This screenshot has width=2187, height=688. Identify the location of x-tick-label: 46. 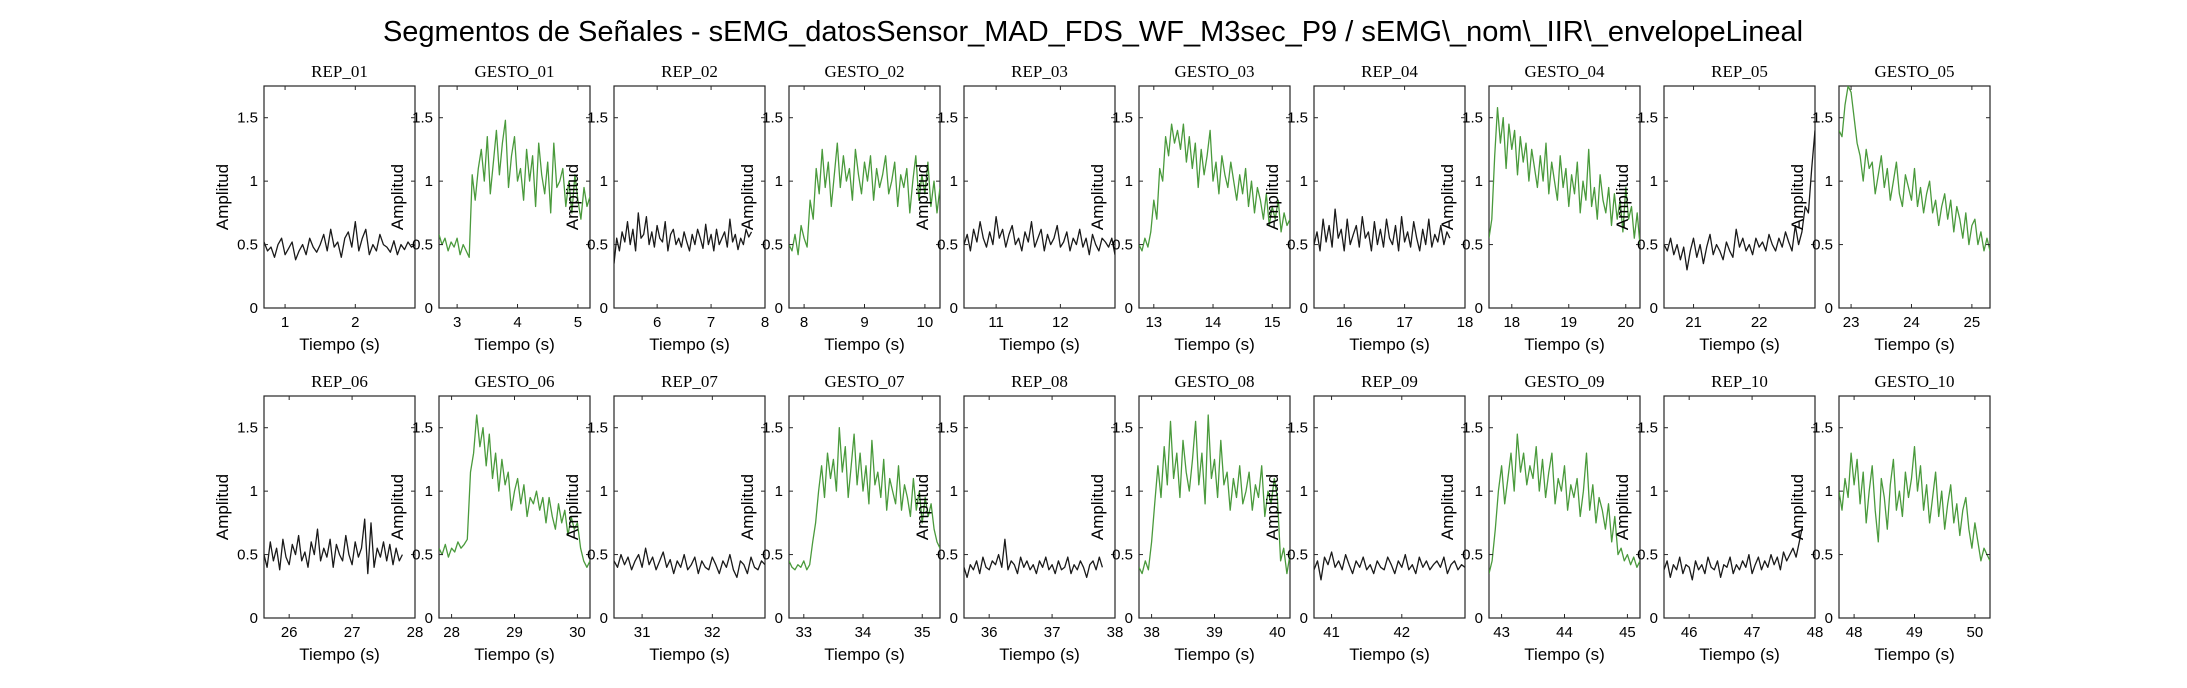
(1689, 632).